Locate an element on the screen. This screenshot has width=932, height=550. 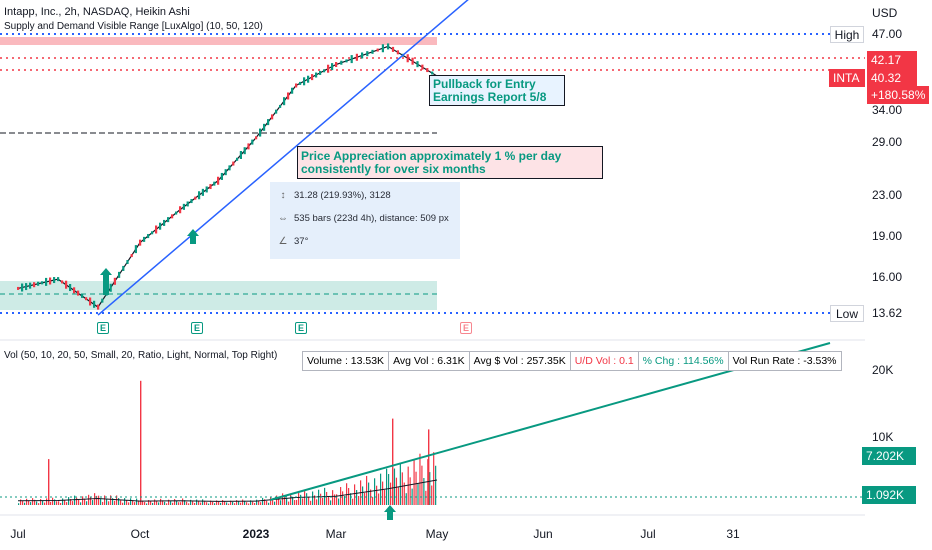
pullback-note-line2: Earnings Report 5/8 is located at coordinates (490, 97).